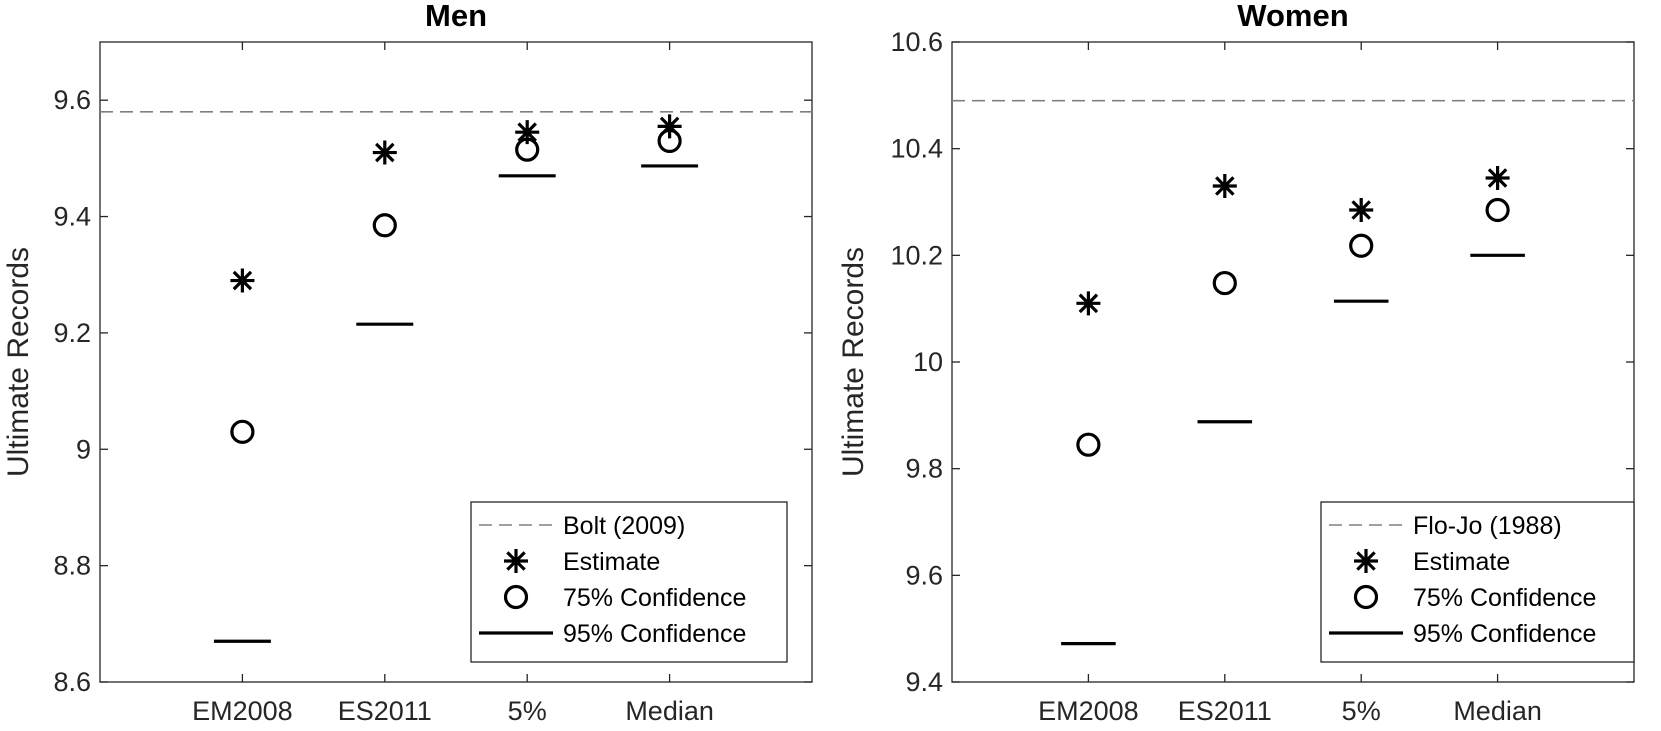 Image resolution: width=1661 pixels, height=731 pixels. Describe the element at coordinates (83, 449) in the screenshot. I see `y-tick-label: 9` at that location.